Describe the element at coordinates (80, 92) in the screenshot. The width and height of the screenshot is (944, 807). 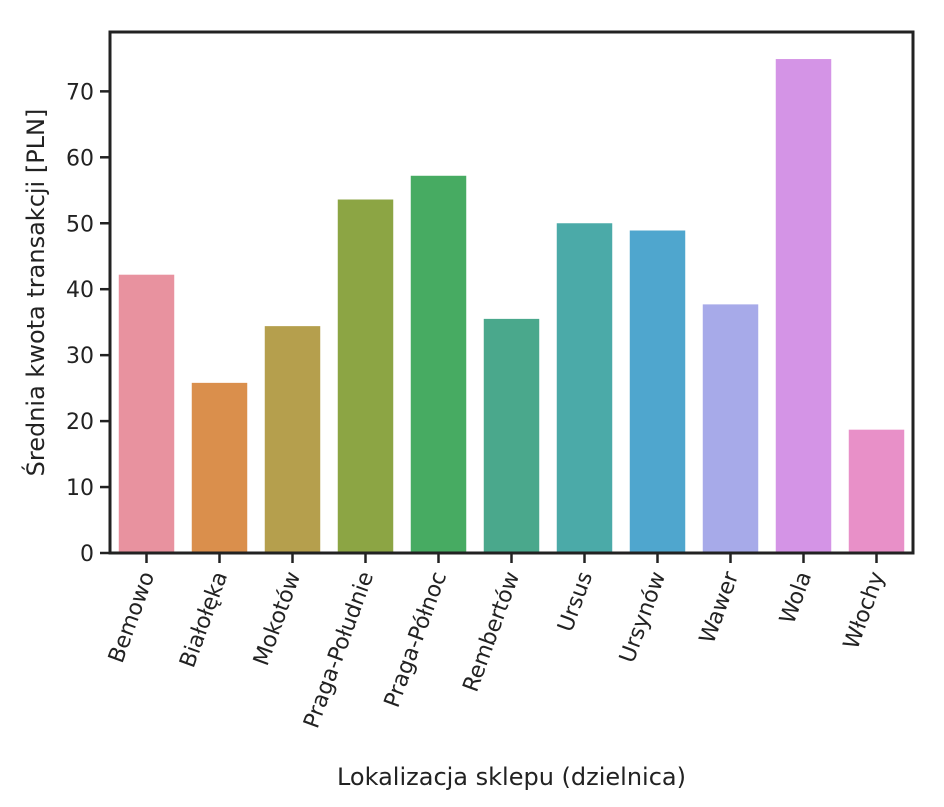
I see `y-tick-label: 70` at that location.